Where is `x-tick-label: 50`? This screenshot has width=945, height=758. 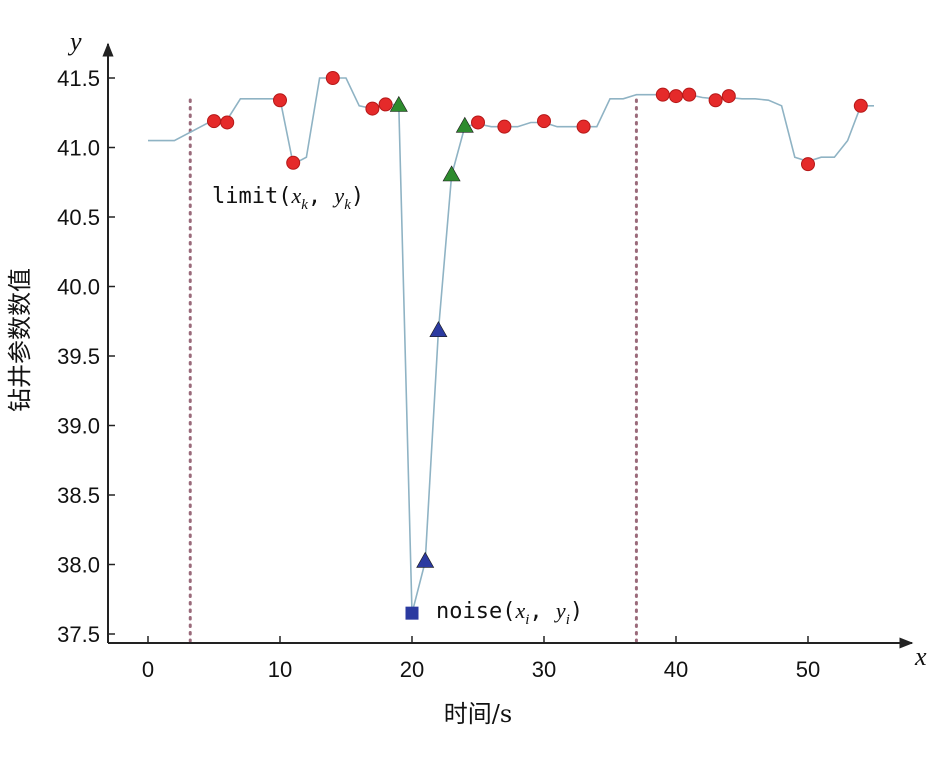 x-tick-label: 50 is located at coordinates (808, 669).